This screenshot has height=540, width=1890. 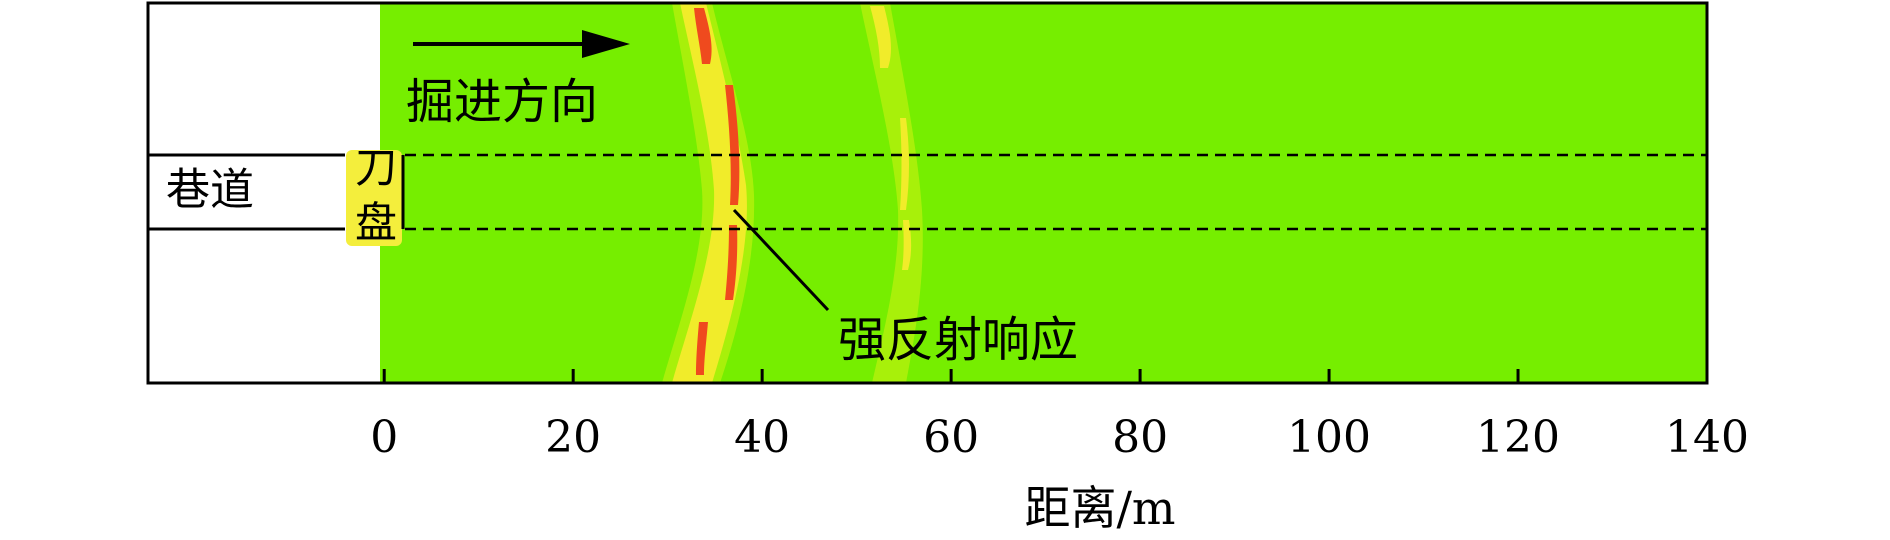 I want to click on tunnel-label: 巷道, so click(x=210, y=190).